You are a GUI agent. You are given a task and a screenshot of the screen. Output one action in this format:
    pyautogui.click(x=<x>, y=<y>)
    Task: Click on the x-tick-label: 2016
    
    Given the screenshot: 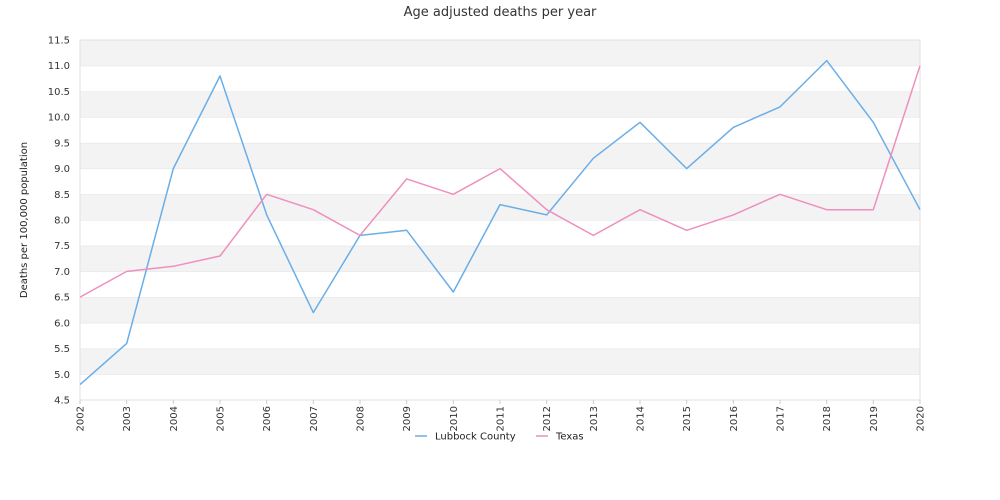 What is the action you would take?
    pyautogui.click(x=734, y=418)
    